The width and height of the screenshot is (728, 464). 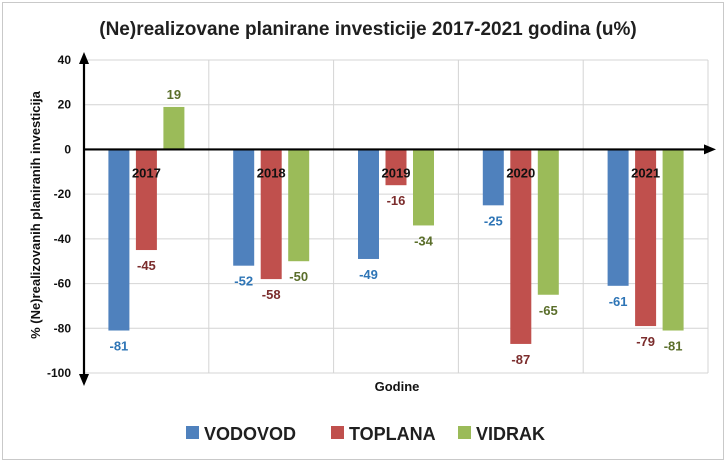 I want to click on data-label-vodovod-2019: -49, so click(x=368, y=274).